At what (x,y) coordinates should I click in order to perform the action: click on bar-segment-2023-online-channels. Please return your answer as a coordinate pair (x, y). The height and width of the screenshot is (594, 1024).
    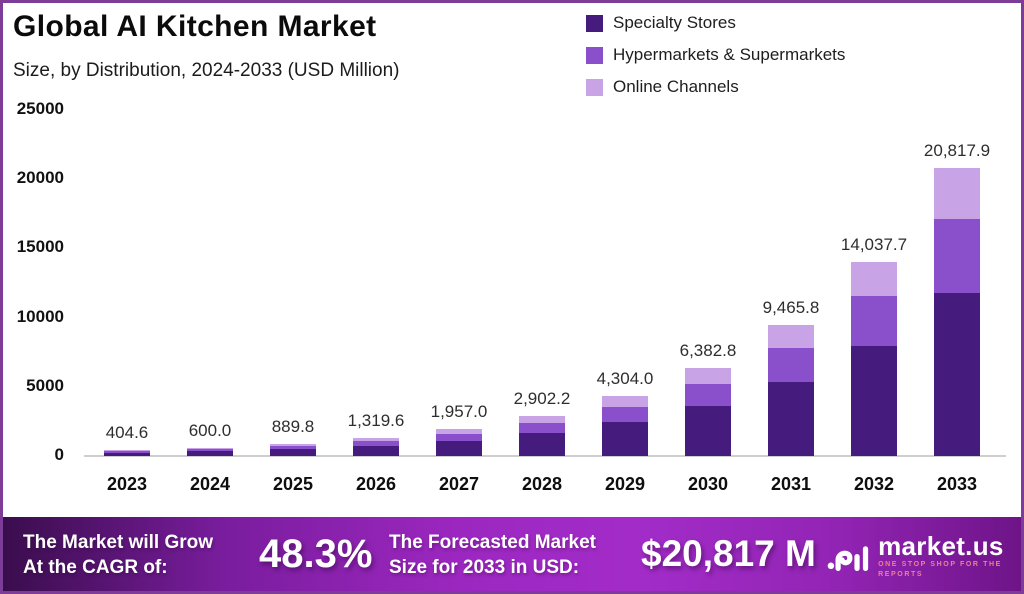
    Looking at the image, I should click on (127, 451).